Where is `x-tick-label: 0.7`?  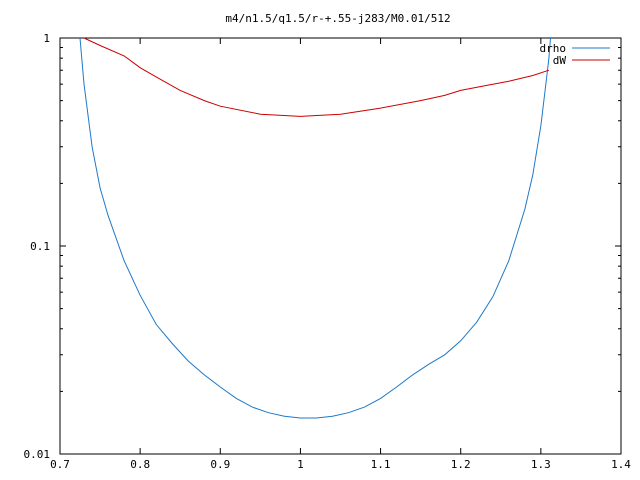
x-tick-label: 0.7 is located at coordinates (60, 464).